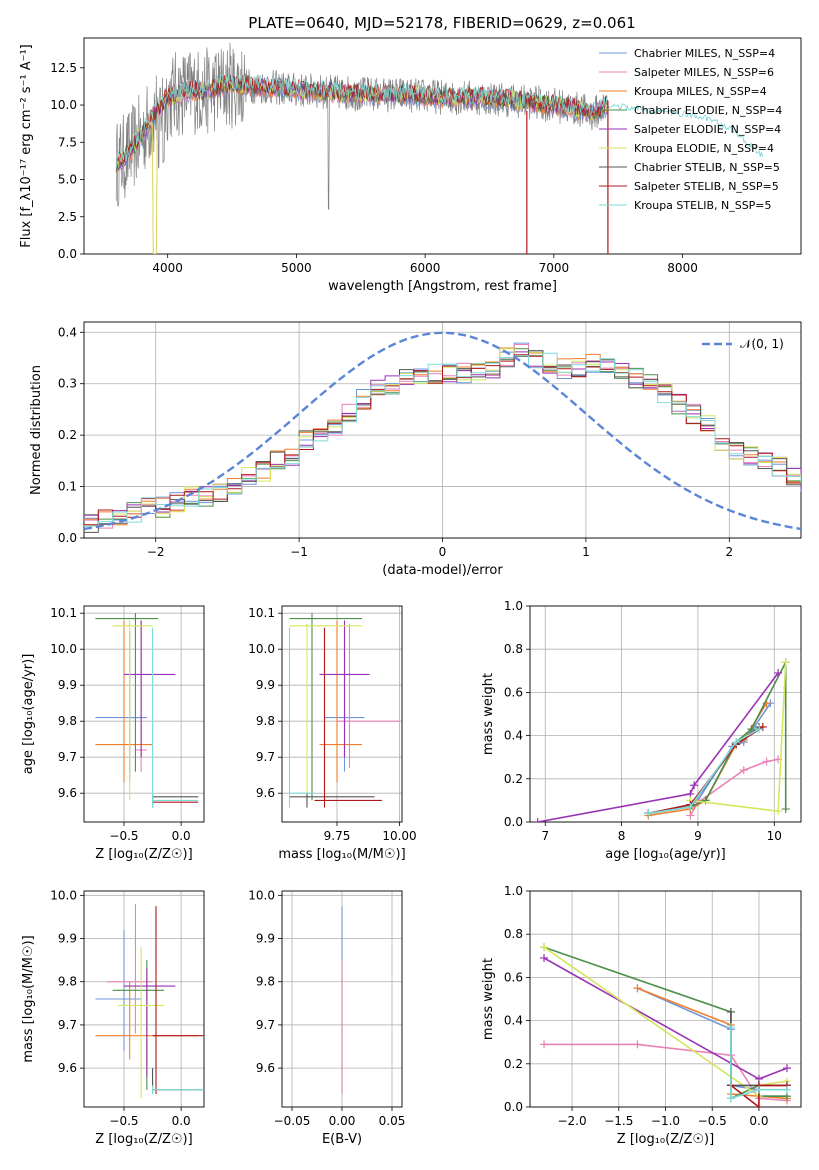 This screenshot has width=819, height=1170. I want to click on tick-label-y: 7.5, so click(67, 142).